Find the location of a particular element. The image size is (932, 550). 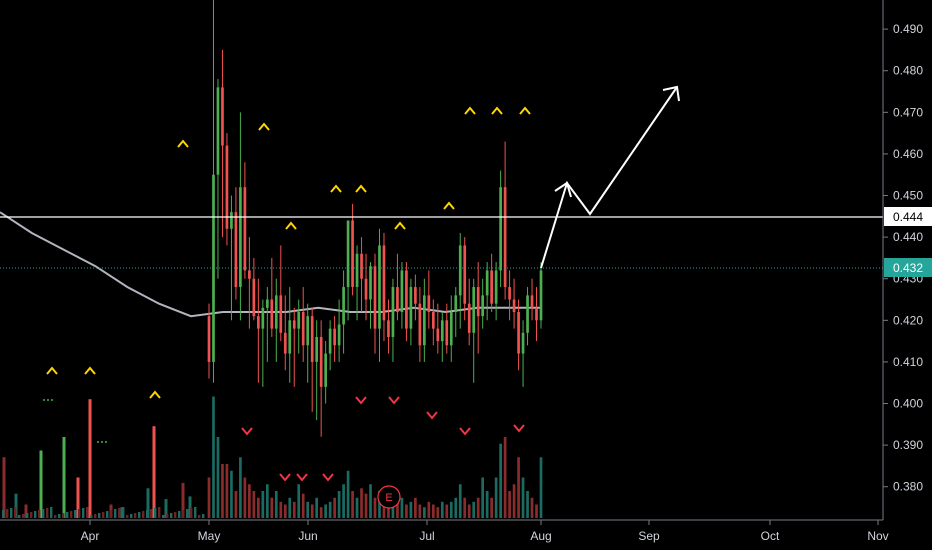

projection-arrow-head-small is located at coordinates (563, 189).